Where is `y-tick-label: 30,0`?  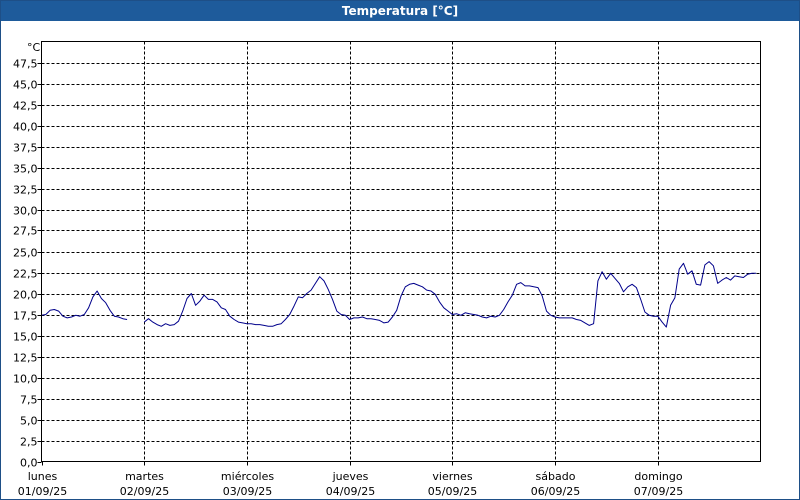 y-tick-label: 30,0 is located at coordinates (25, 211).